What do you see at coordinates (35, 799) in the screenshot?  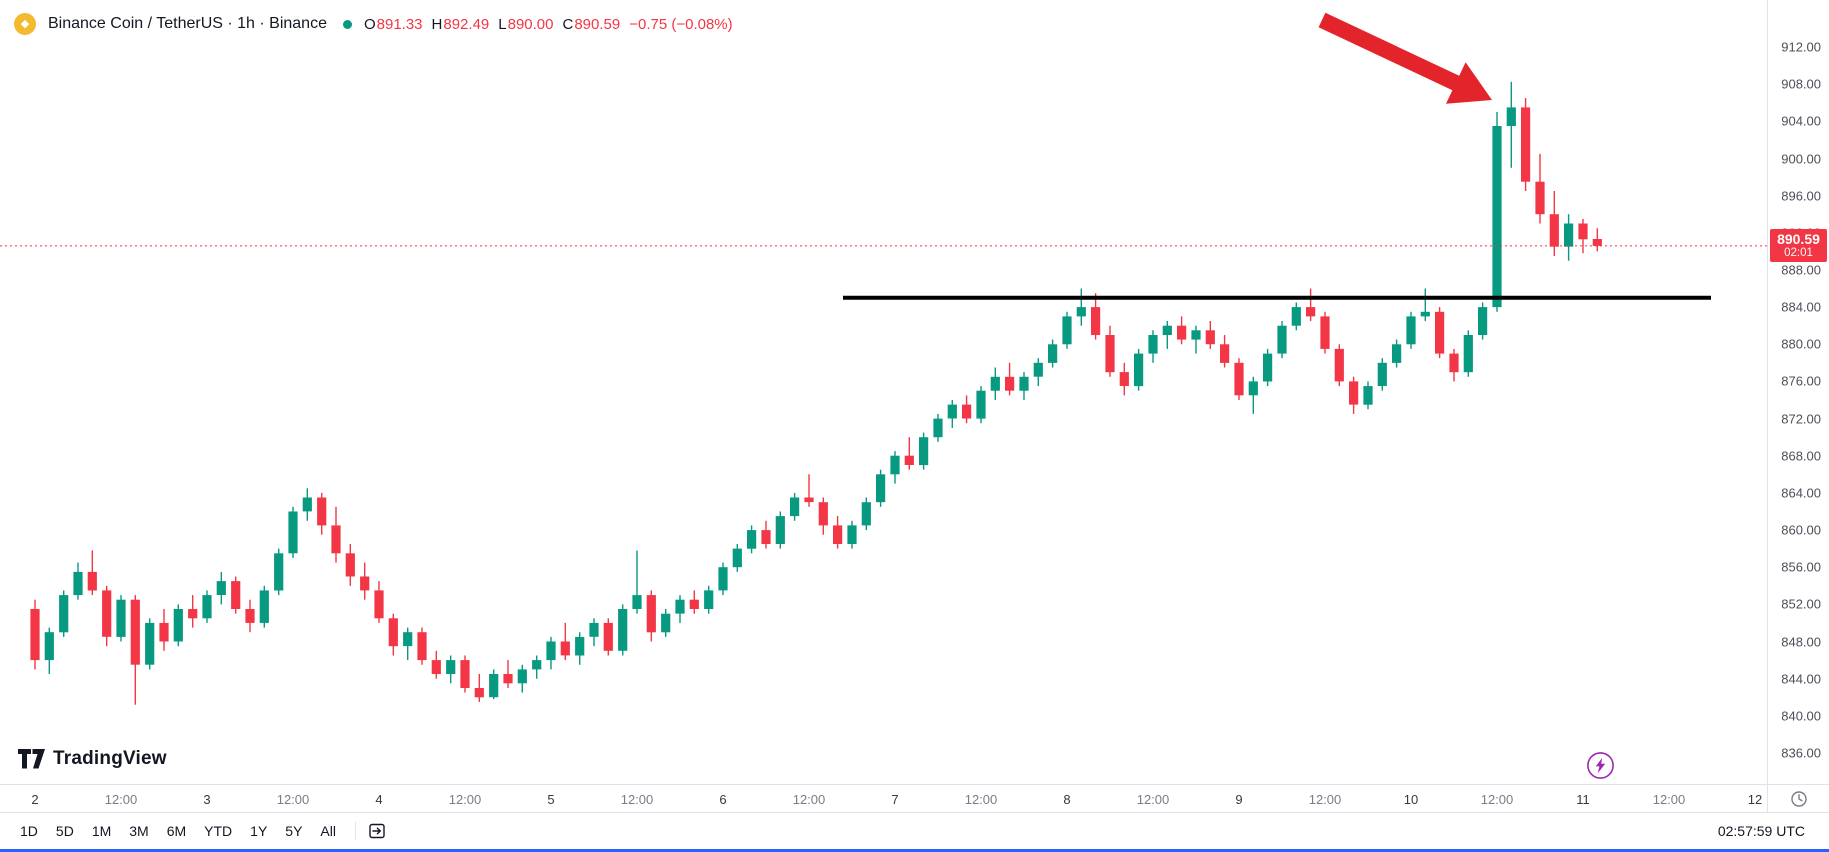 I see `time-tick-label: 2` at bounding box center [35, 799].